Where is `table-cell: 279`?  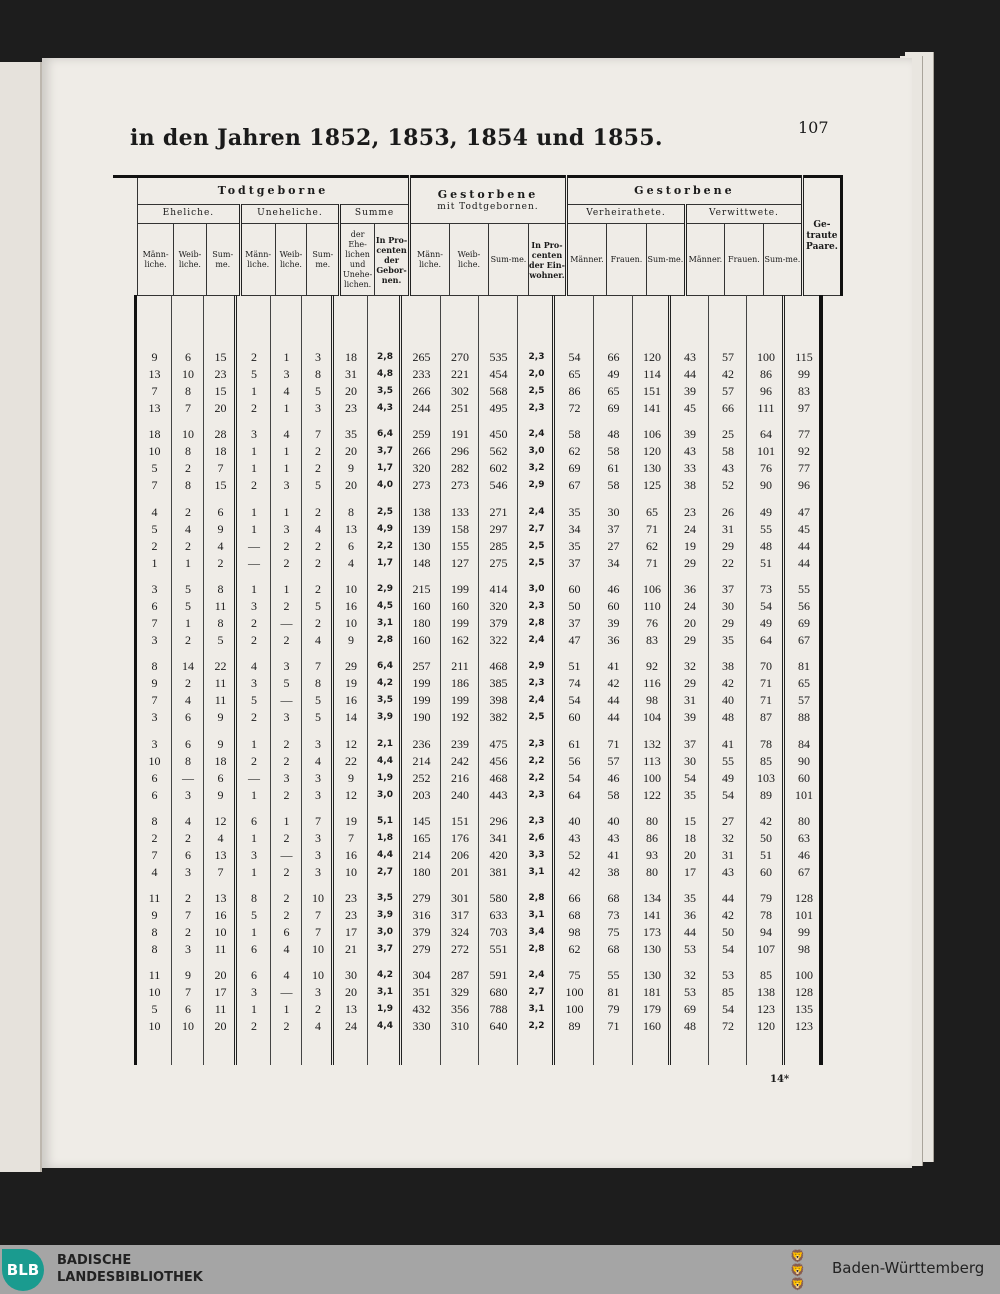 table-cell: 279 is located at coordinates (421, 898).